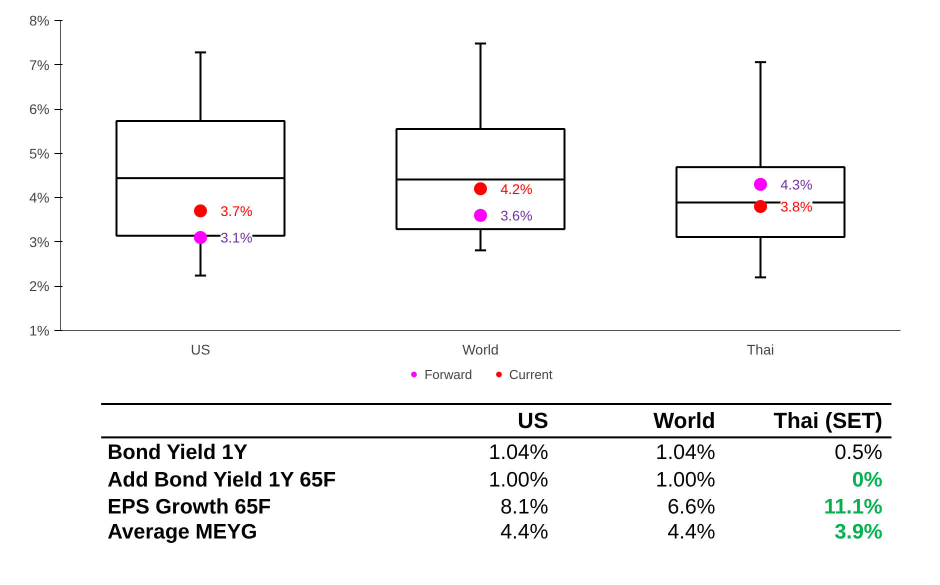 The width and height of the screenshot is (940, 585). What do you see at coordinates (858, 452) in the screenshot?
I see `text: 0.5%` at bounding box center [858, 452].